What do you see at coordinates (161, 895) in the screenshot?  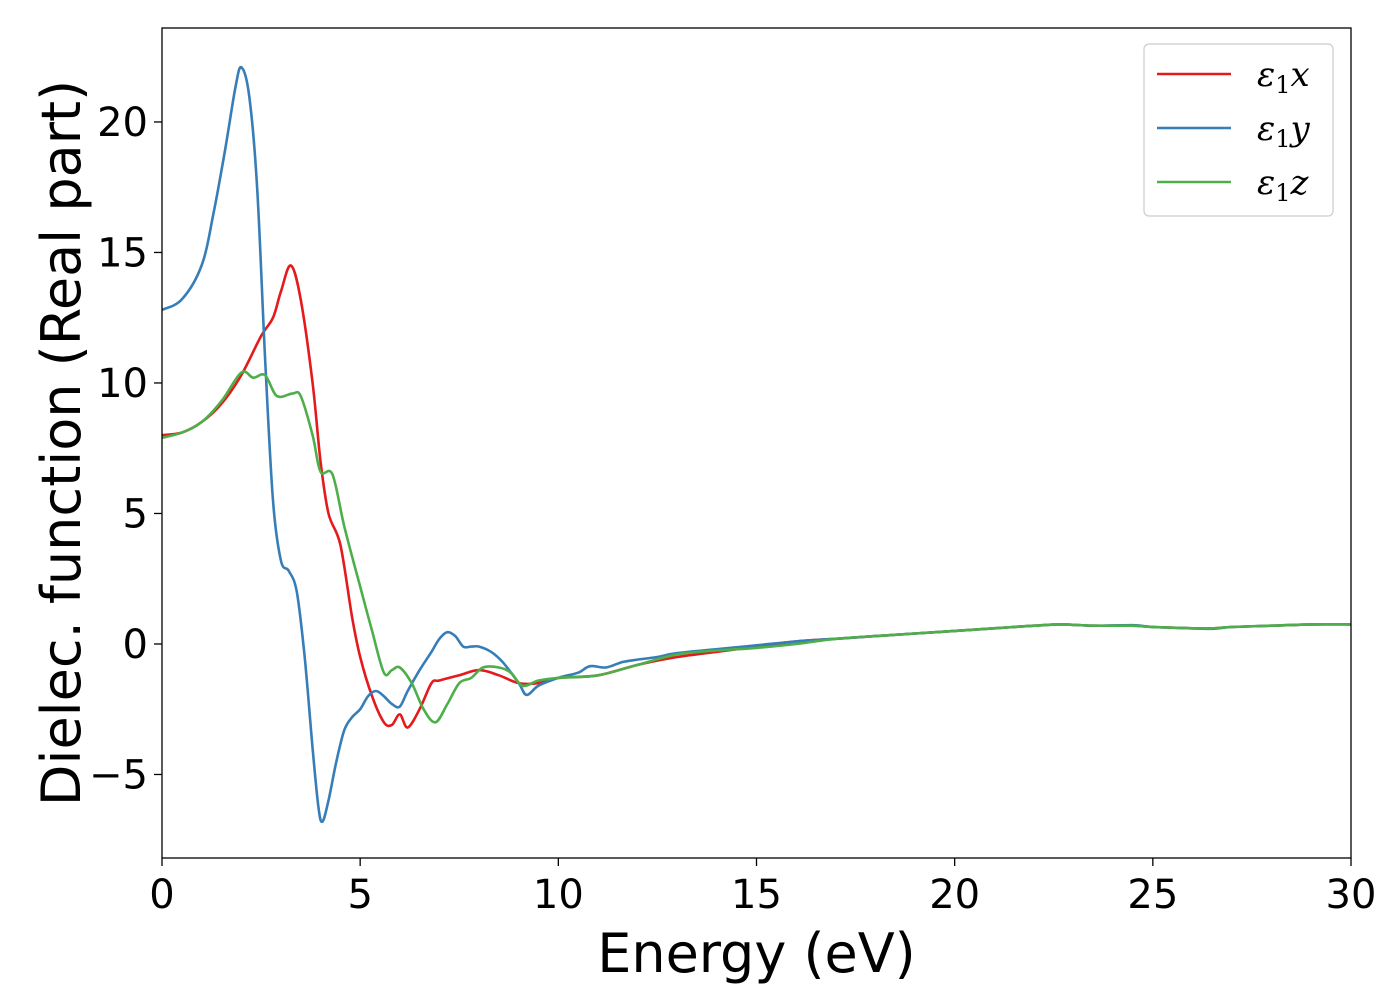 I see `x-tick-label: 0` at bounding box center [161, 895].